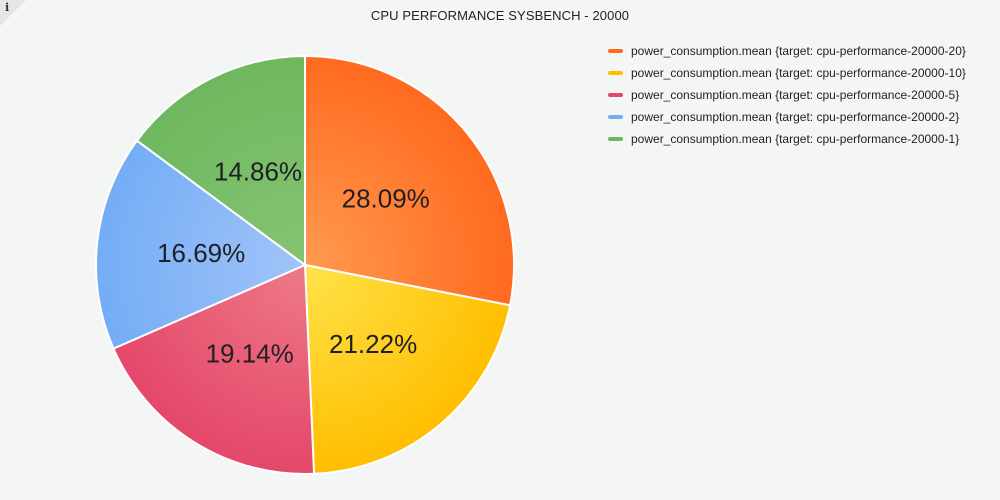  I want to click on slice-label: 16.69%, so click(201, 253).